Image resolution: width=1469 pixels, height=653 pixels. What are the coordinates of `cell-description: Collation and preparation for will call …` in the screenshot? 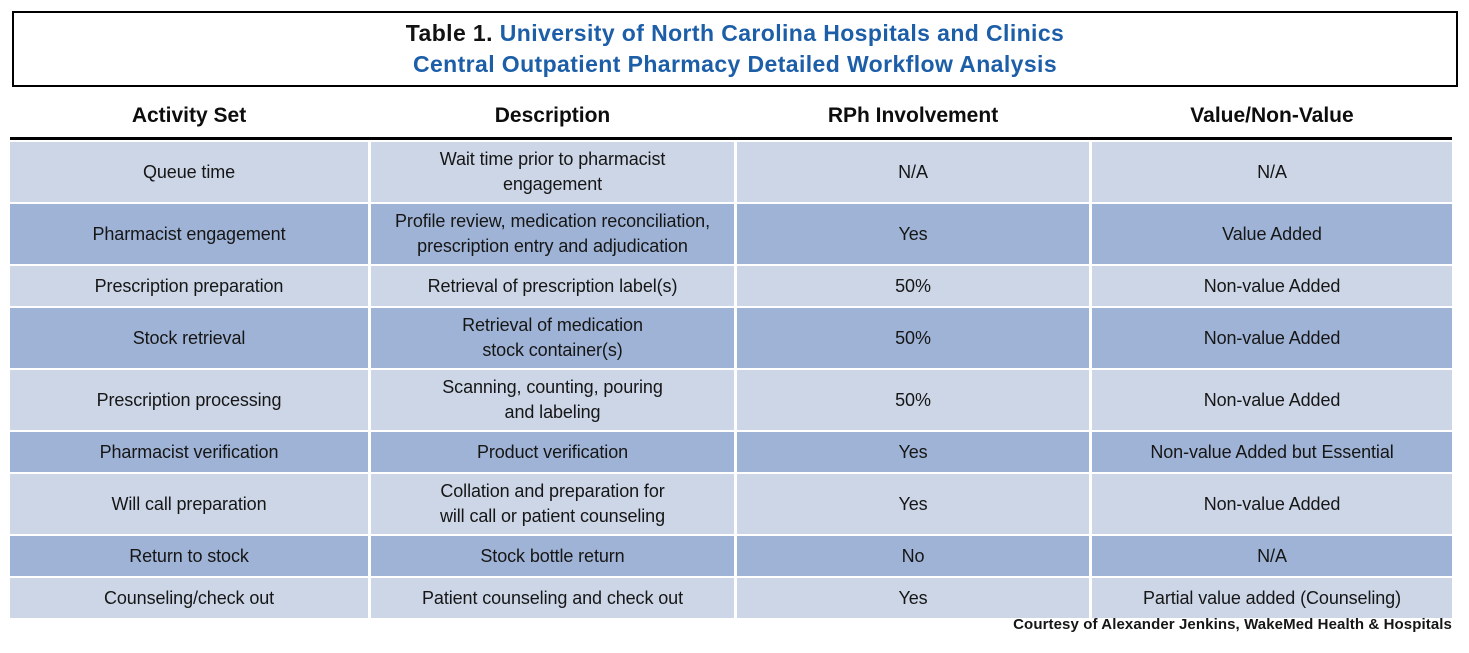 It's located at (552, 504).